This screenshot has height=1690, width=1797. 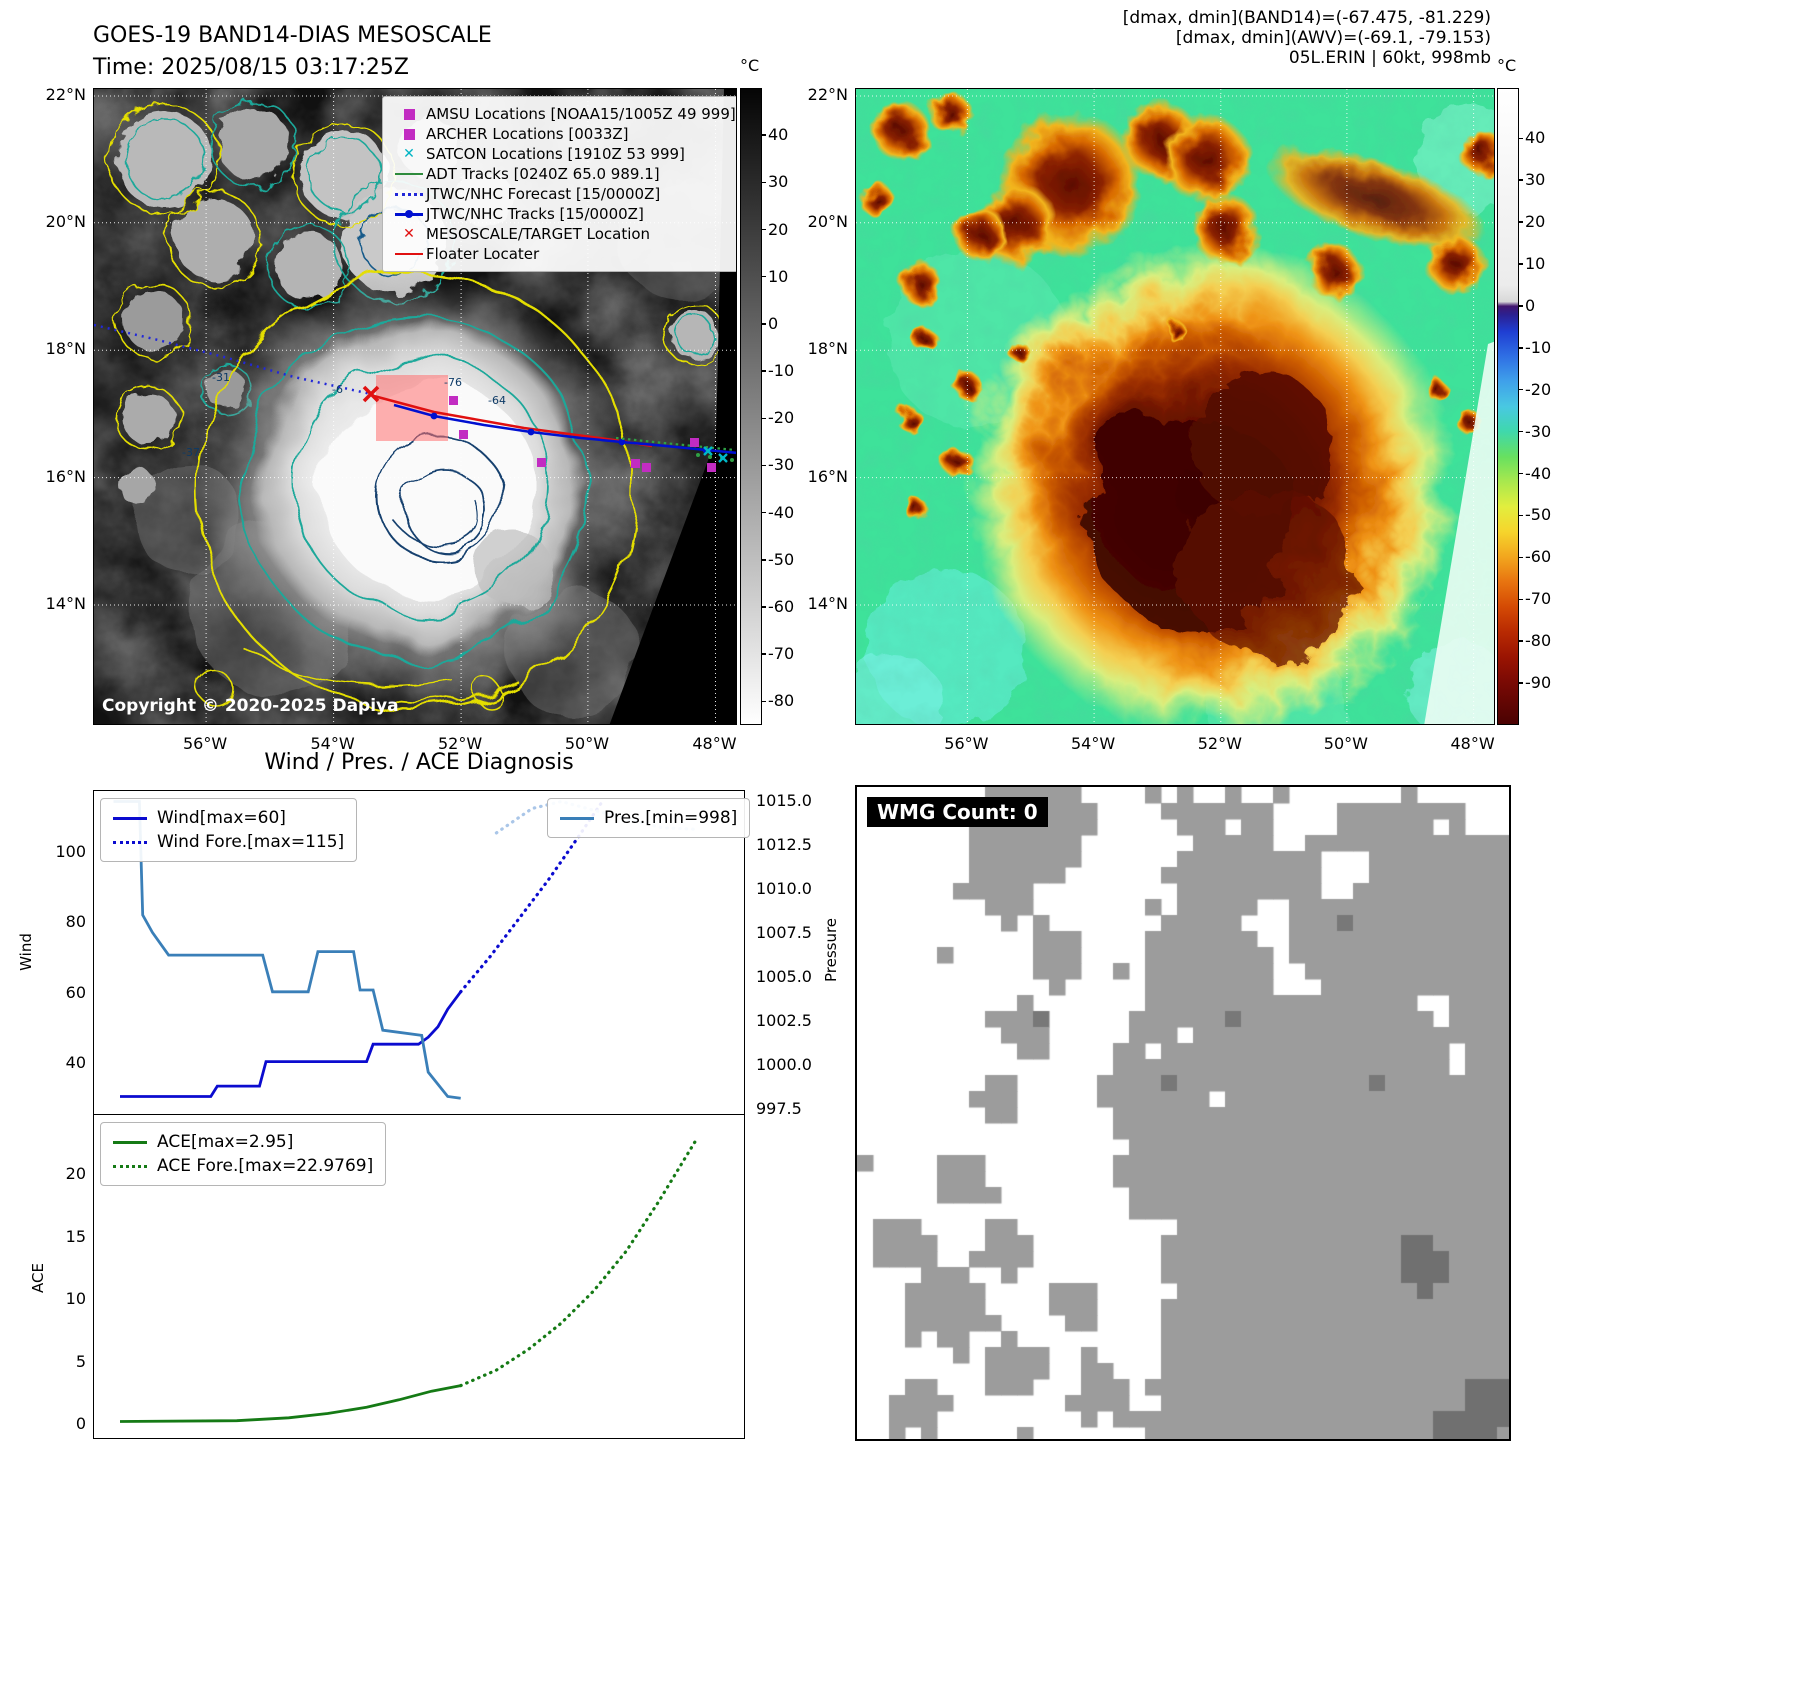 What do you see at coordinates (827, 349) in the screenshot?
I see `lat-tick-label: 18°N` at bounding box center [827, 349].